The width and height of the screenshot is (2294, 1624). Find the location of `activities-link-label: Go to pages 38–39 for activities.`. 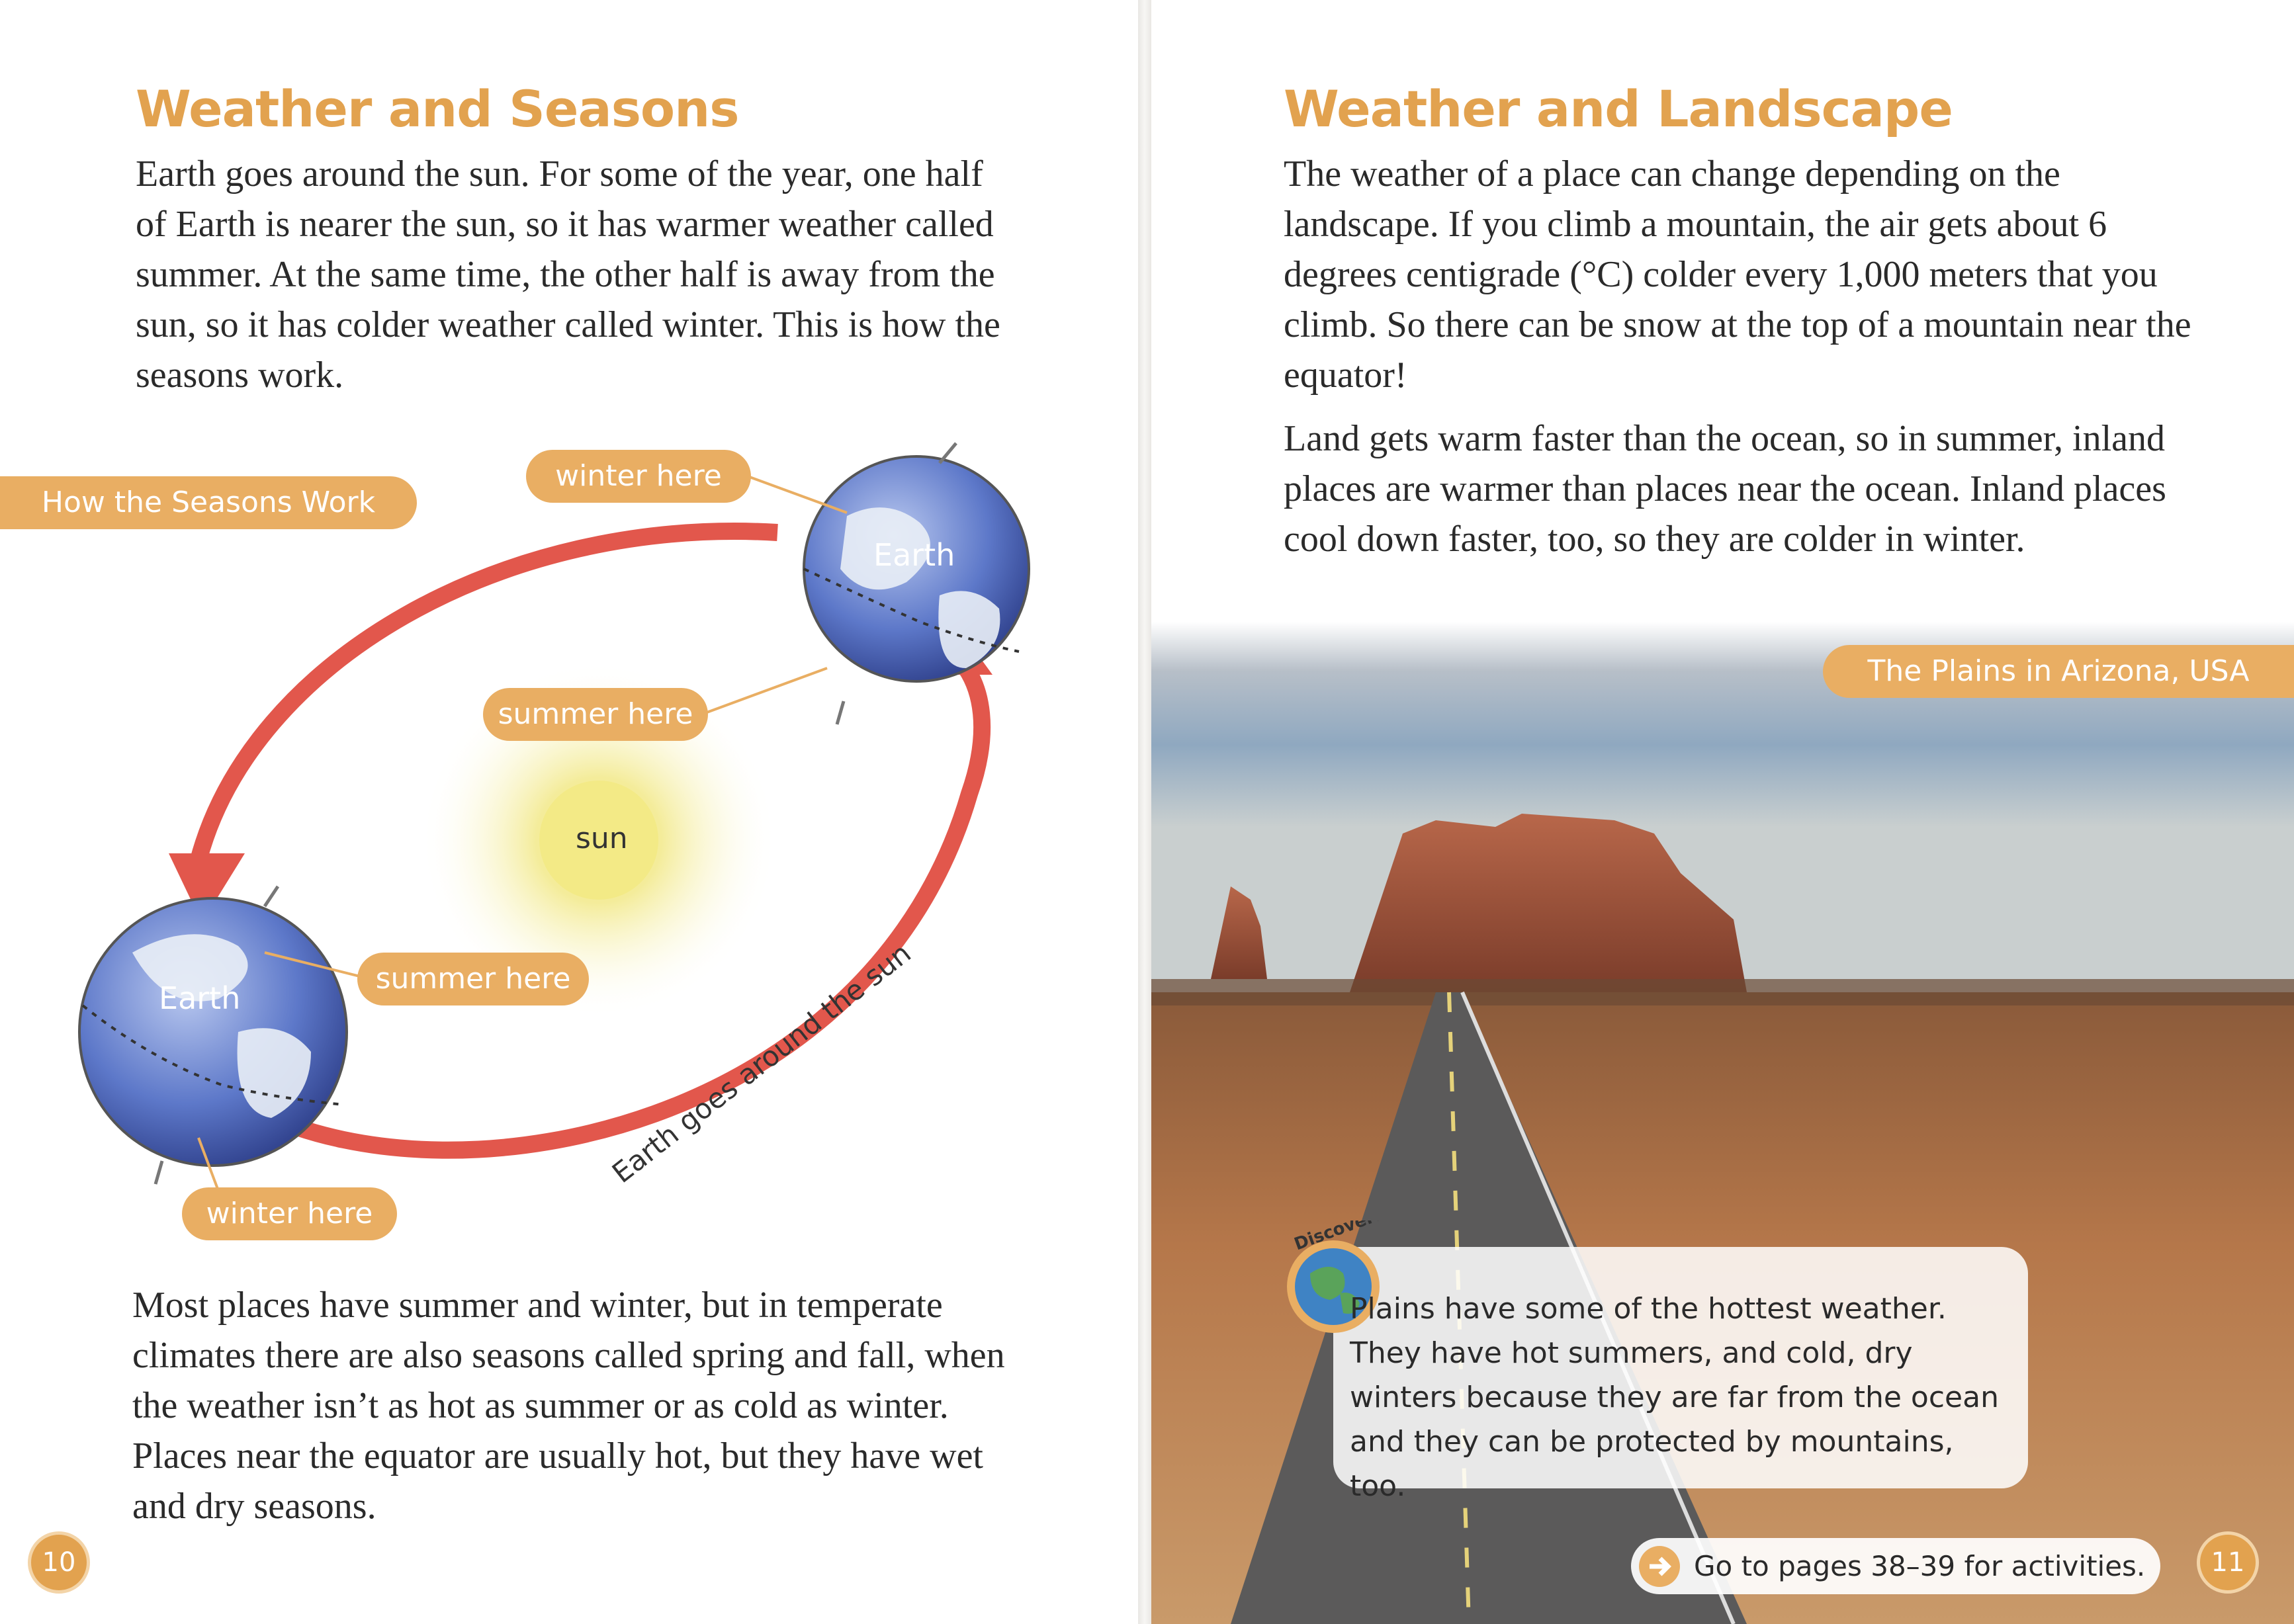

activities-link-label: Go to pages 38–39 for activities. is located at coordinates (1920, 1566).